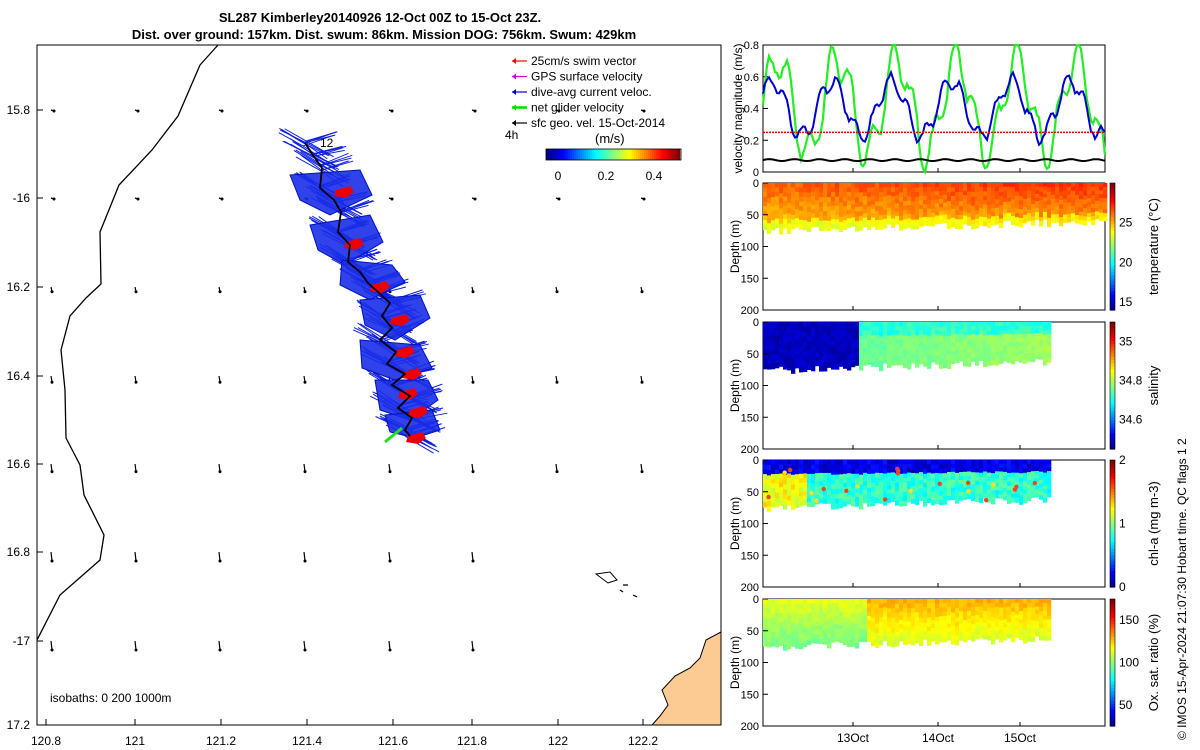 The height and width of the screenshot is (750, 1200). I want to click on y-tick-label: 0.6, so click(751, 78).